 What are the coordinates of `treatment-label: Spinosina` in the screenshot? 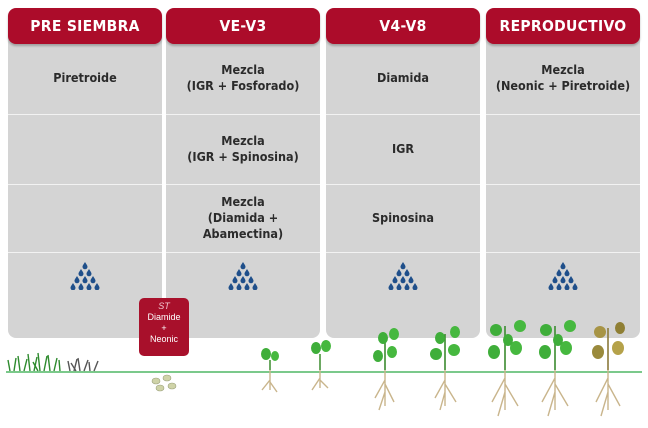 It's located at (403, 217).